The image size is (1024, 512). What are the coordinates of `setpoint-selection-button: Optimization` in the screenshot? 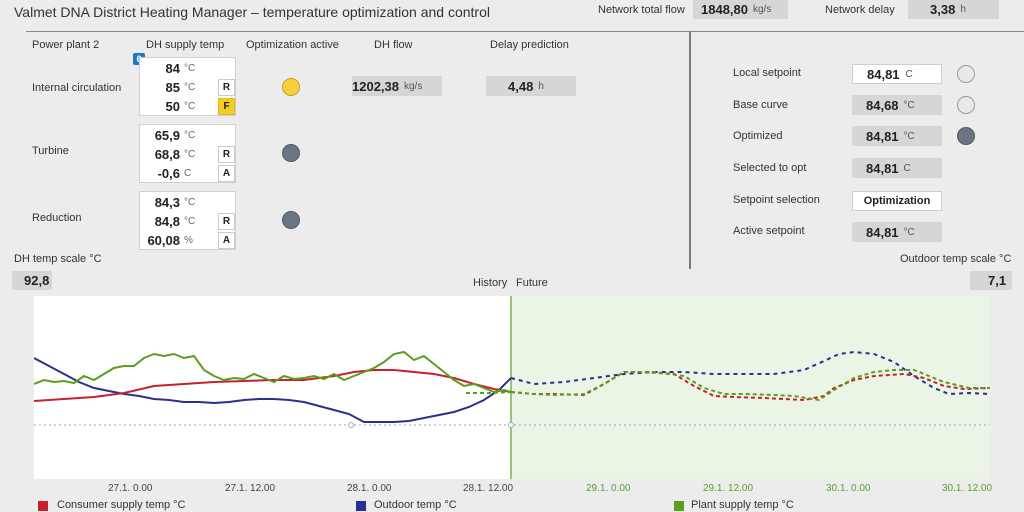 It's located at (897, 201).